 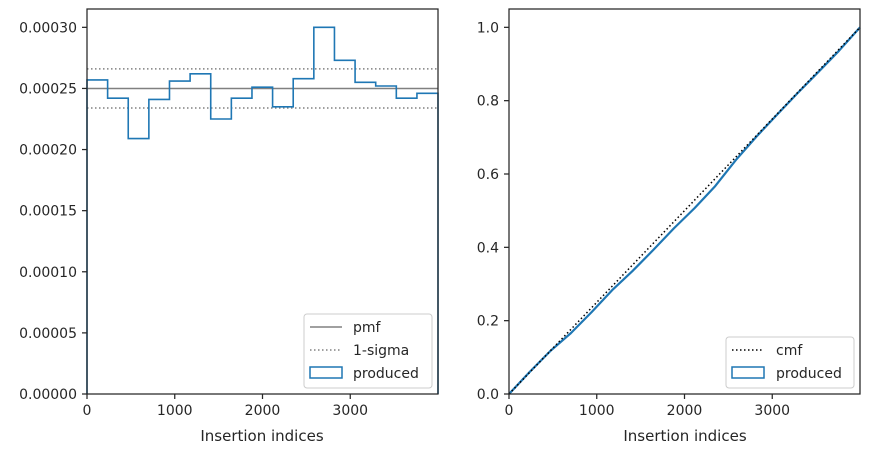 What do you see at coordinates (48, 395) in the screenshot?
I see `y-tick-label: 0.00000` at bounding box center [48, 395].